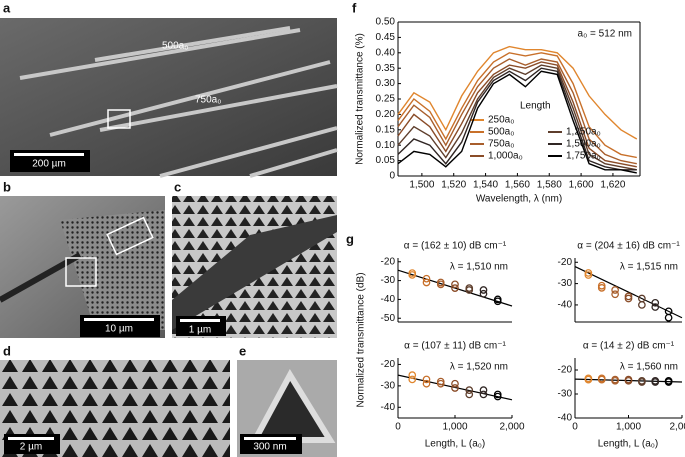 The width and height of the screenshot is (685, 457). What do you see at coordinates (7, 350) in the screenshot?
I see `panel-label: d` at bounding box center [7, 350].